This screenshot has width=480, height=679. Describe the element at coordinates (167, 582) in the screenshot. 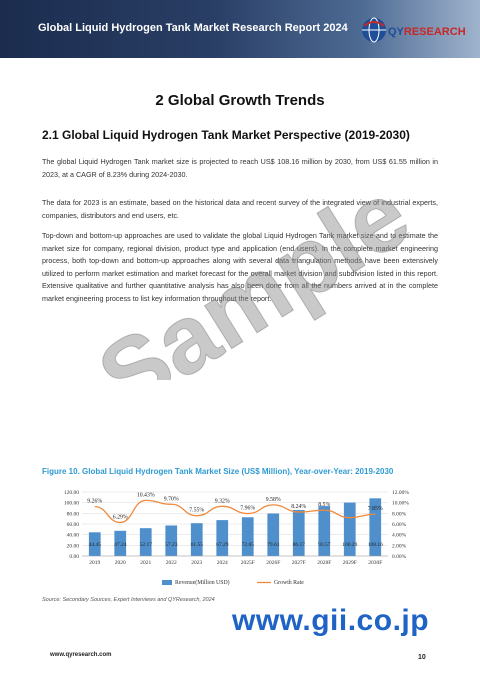

I see `legend-revenue-swatch` at that location.